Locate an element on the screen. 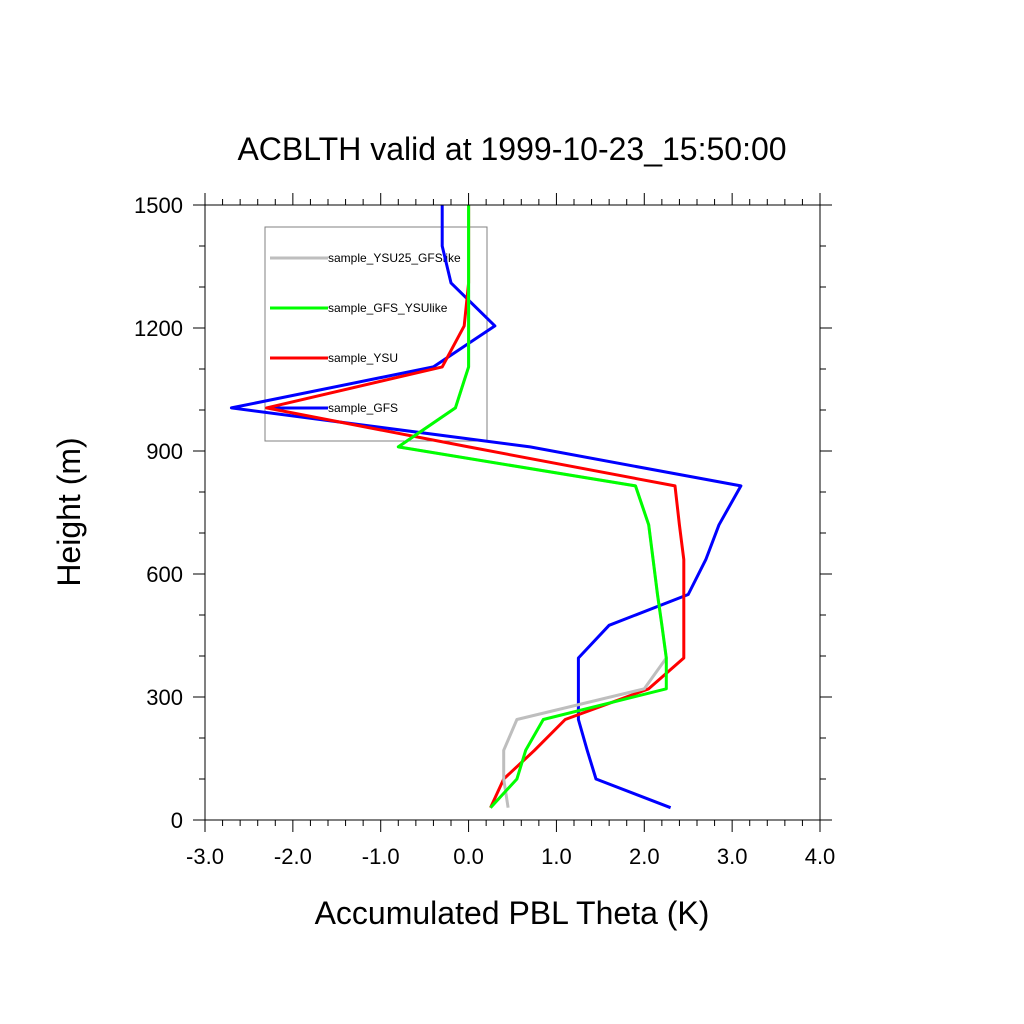  x-tick-label: 3.0 is located at coordinates (732, 856).